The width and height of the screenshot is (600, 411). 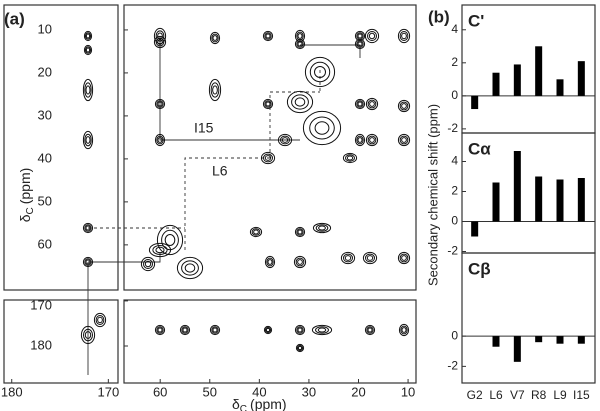 I want to click on b-ylabel-group: Secondary chemical shift (ppm), so click(x=432, y=195).